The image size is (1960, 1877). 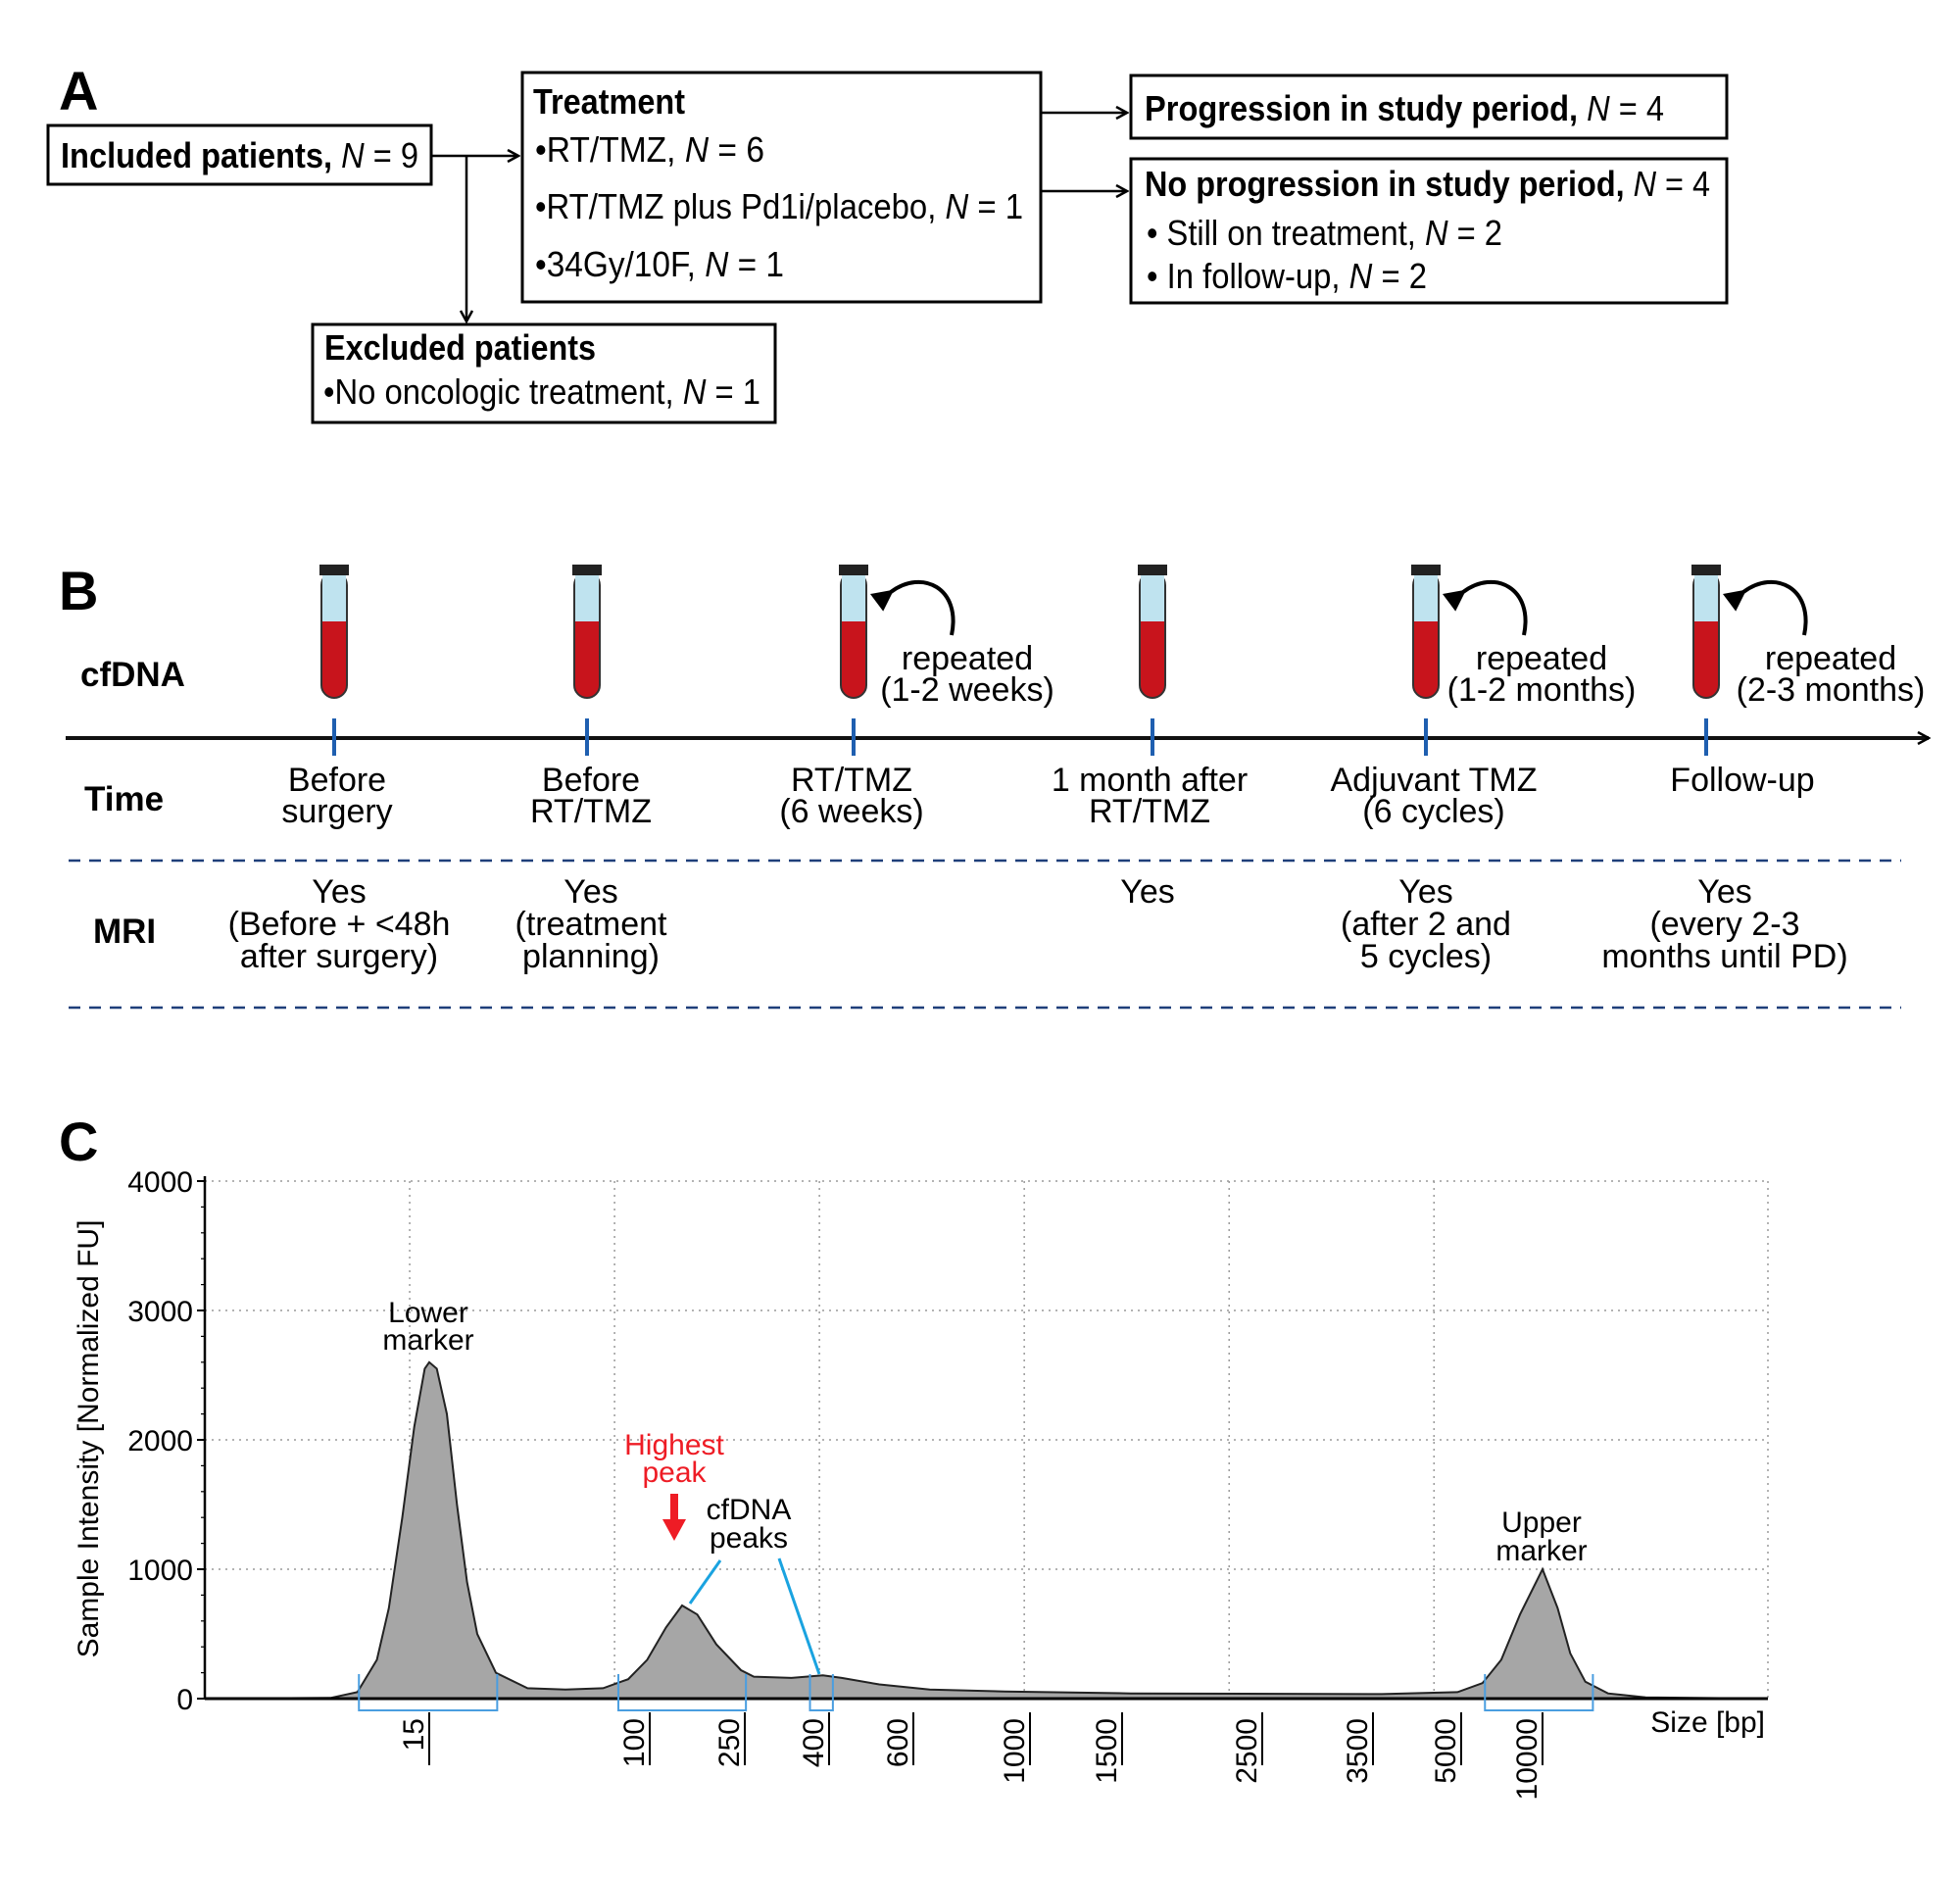 What do you see at coordinates (78, 590) in the screenshot?
I see `panel-label-b: B` at bounding box center [78, 590].